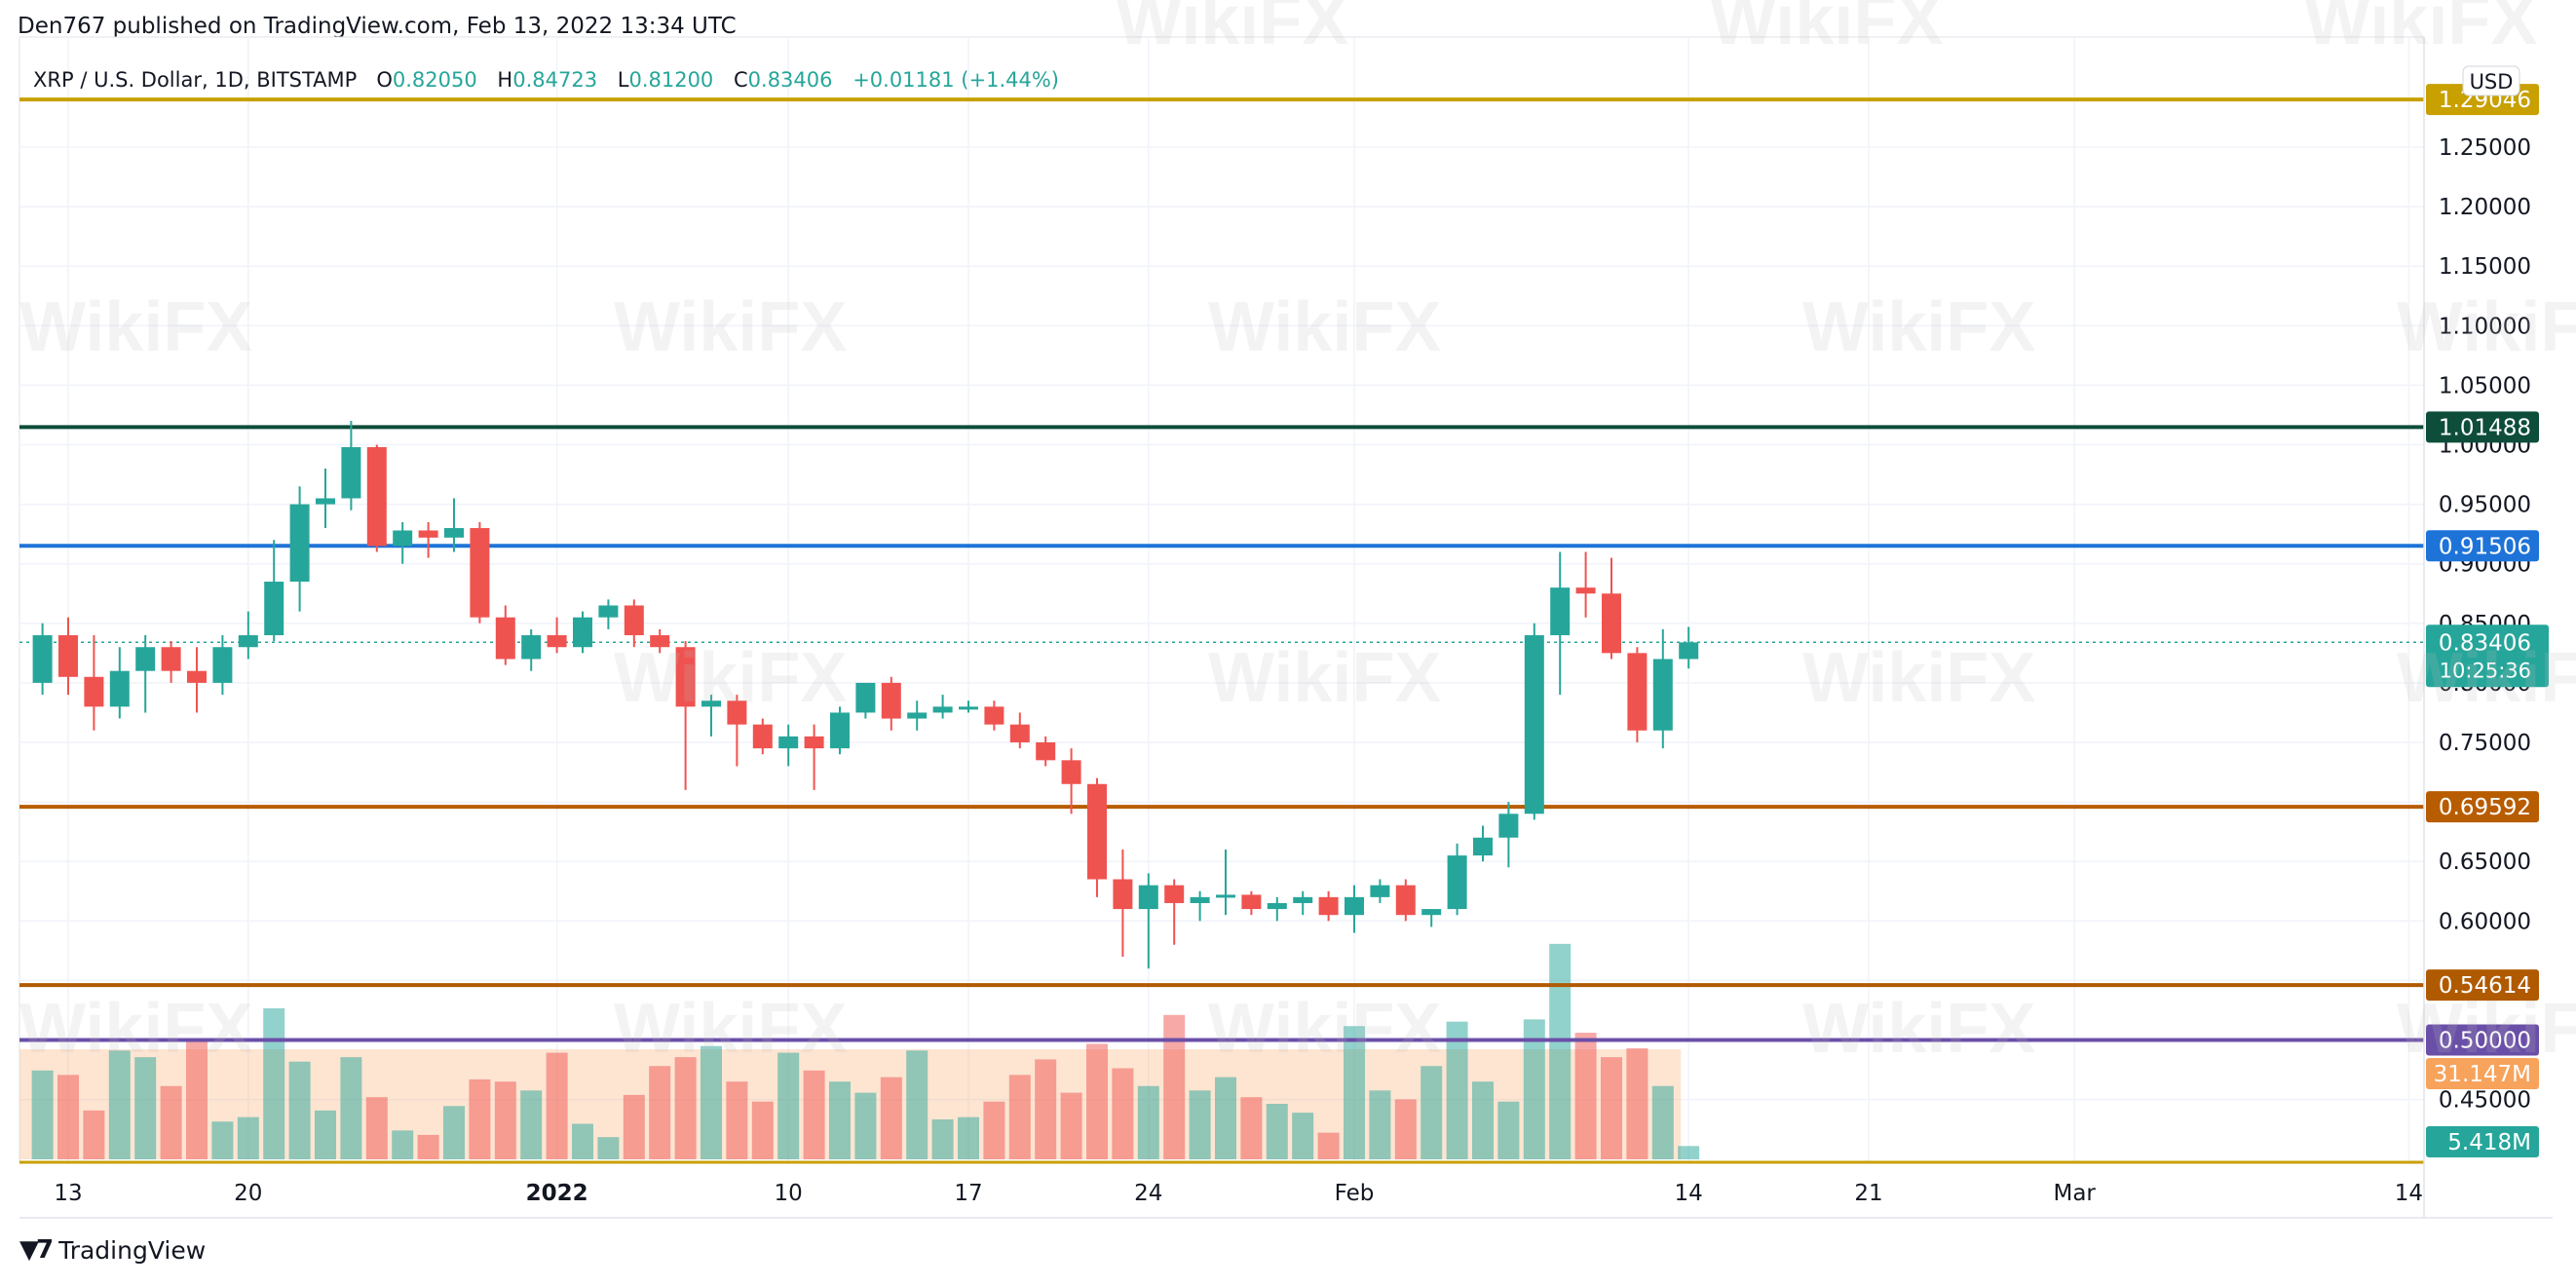 The width and height of the screenshot is (2576, 1286). I want to click on line-price-badge-label: 0.54614, so click(2485, 986).